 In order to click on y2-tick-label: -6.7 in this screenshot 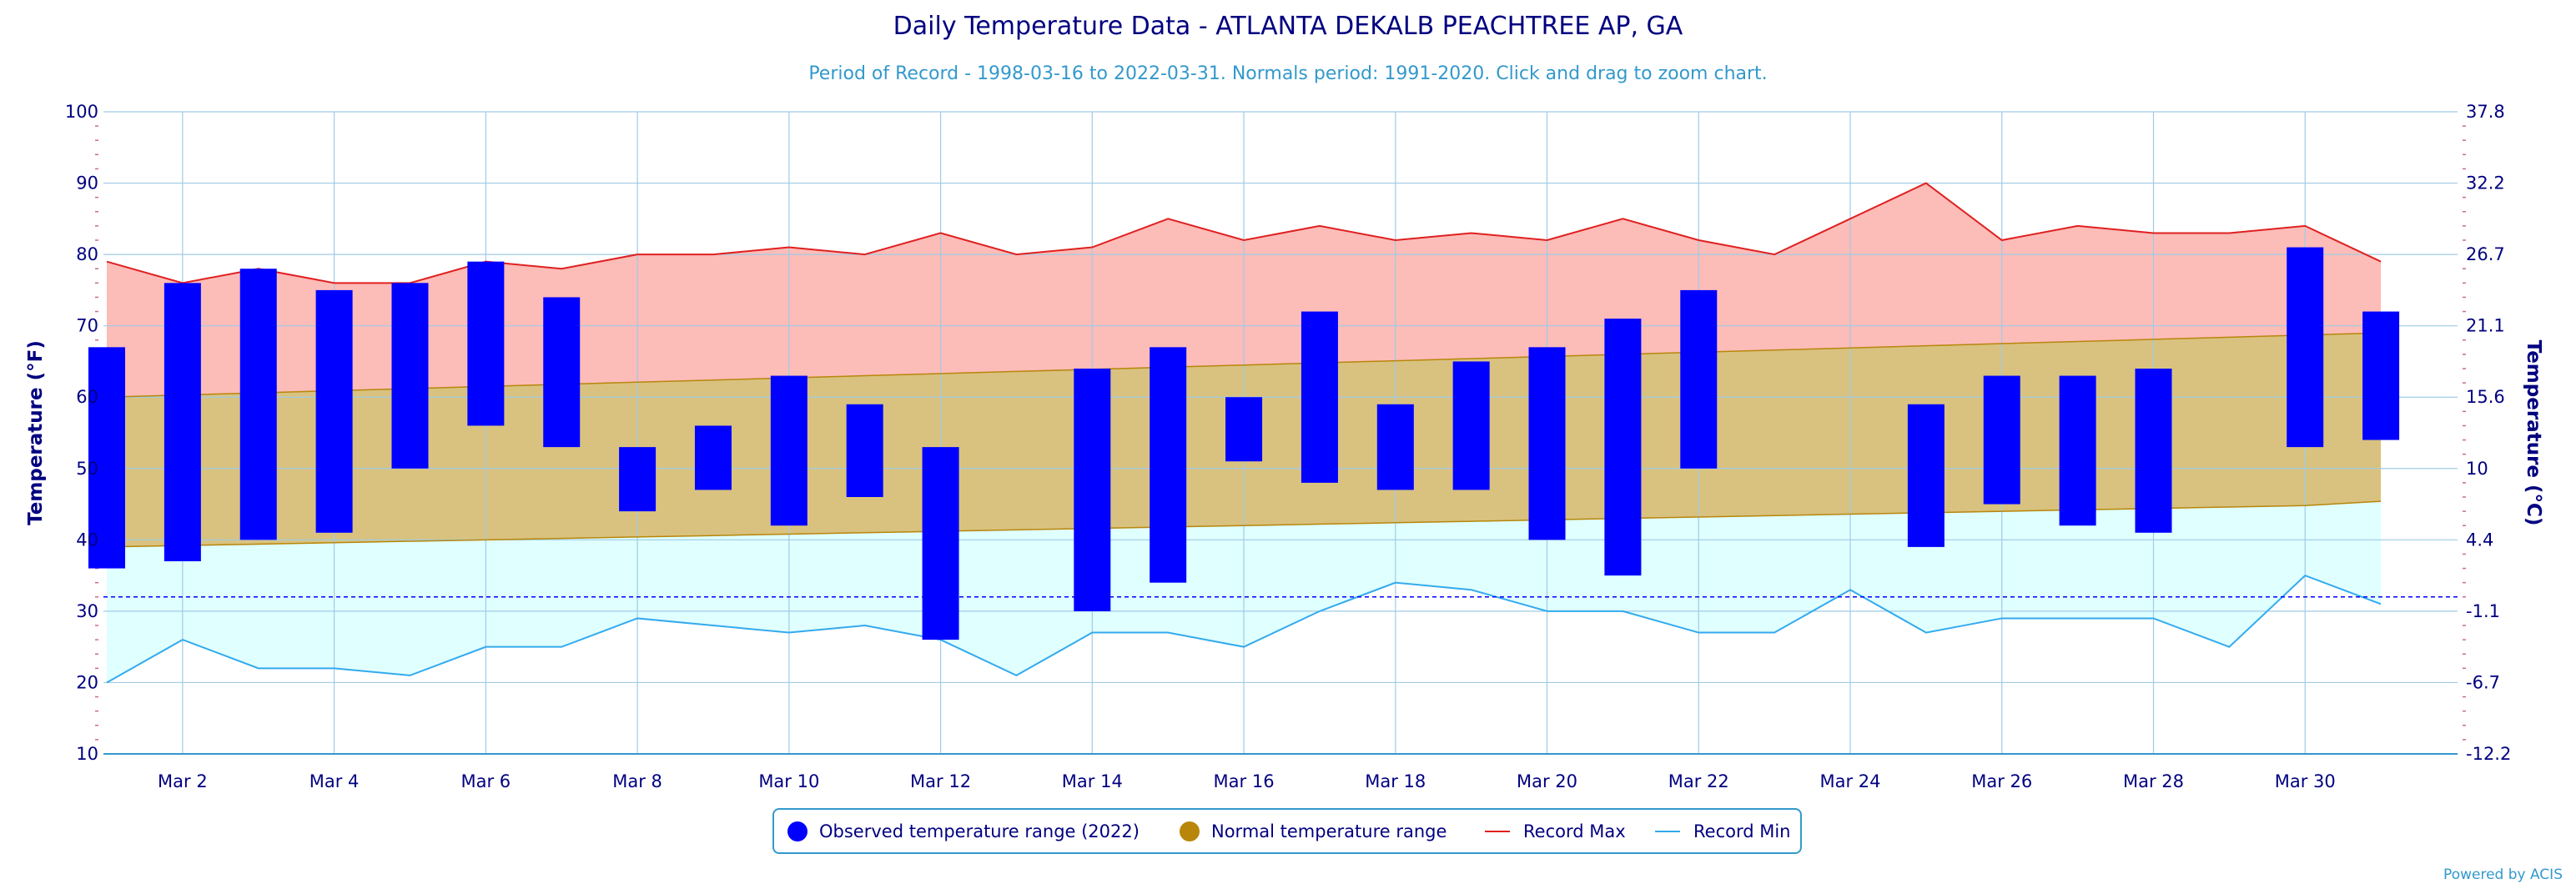, I will do `click(2483, 682)`.